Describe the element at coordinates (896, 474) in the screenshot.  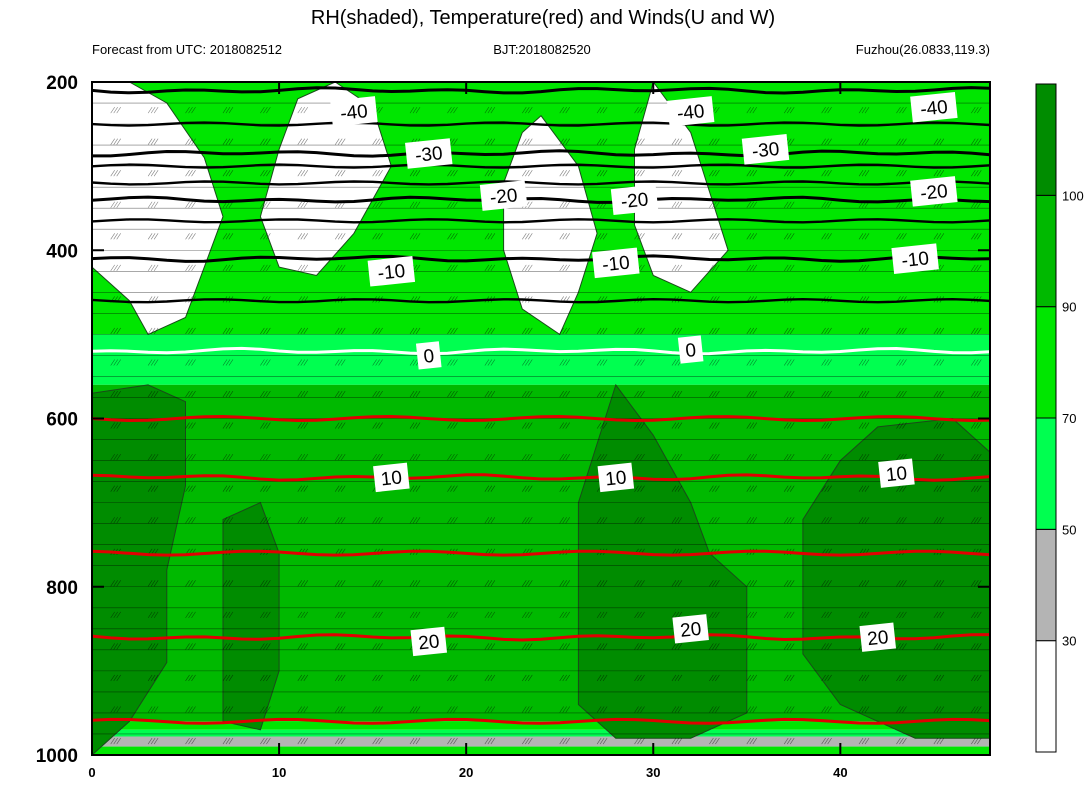
I see `contour-label-text: 10` at that location.